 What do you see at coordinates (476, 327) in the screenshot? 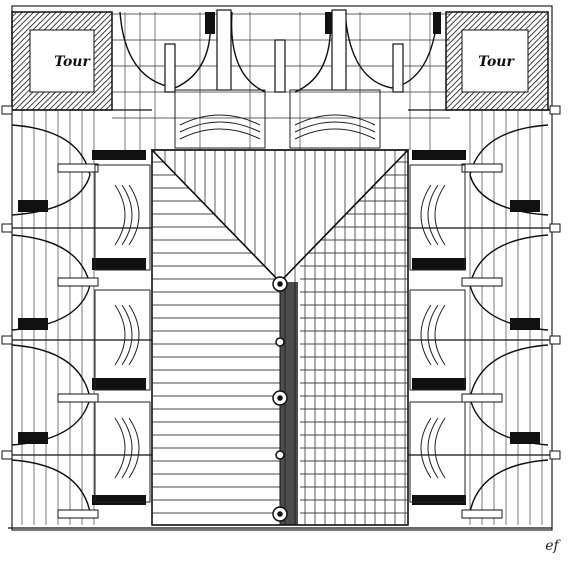
I see `right-side-shading` at bounding box center [476, 327].